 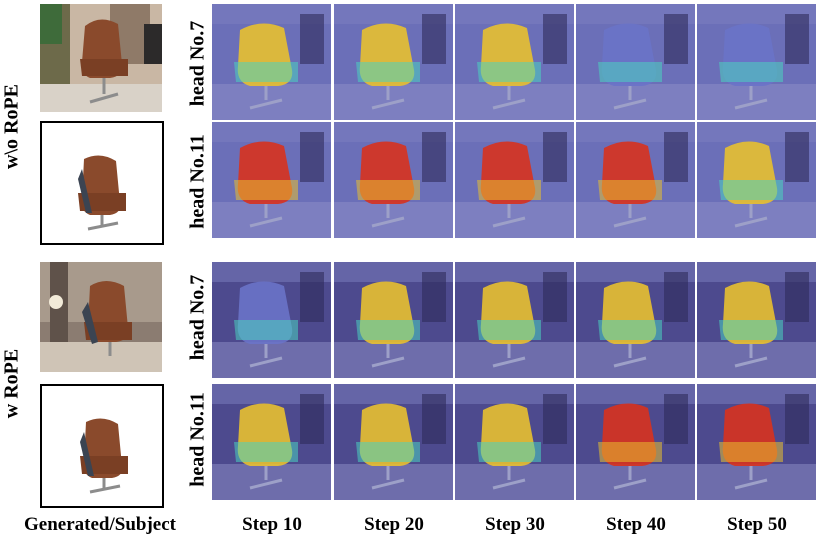 I want to click on row-label-g2-head11: head No.11, so click(x=197, y=439).